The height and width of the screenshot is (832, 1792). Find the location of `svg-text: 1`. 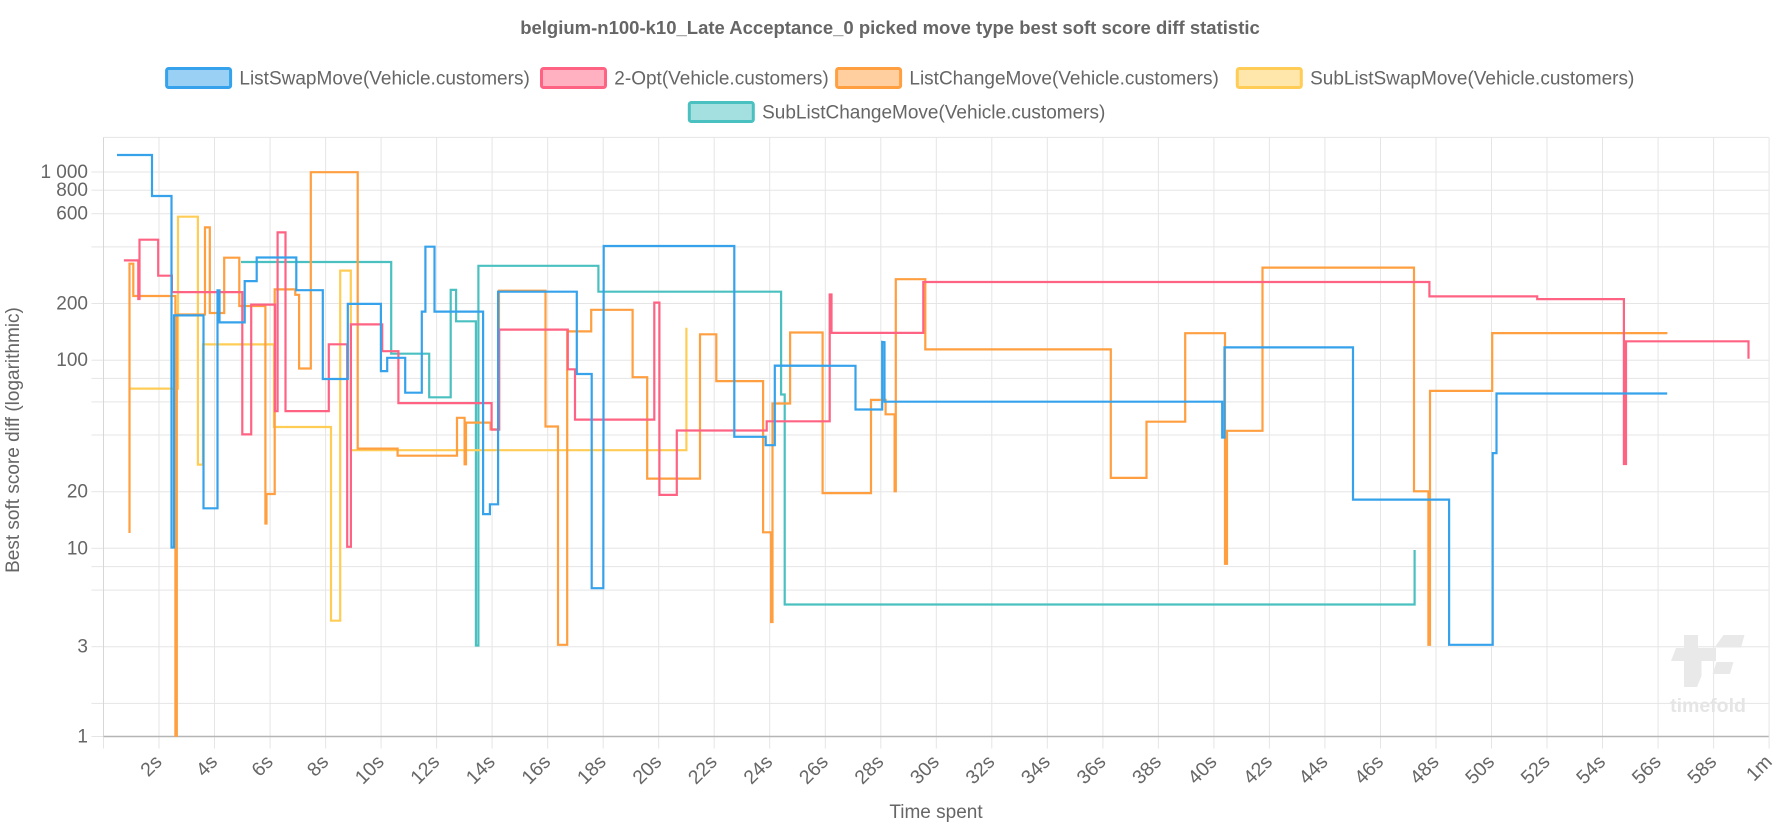

svg-text: 1 is located at coordinates (82, 737).